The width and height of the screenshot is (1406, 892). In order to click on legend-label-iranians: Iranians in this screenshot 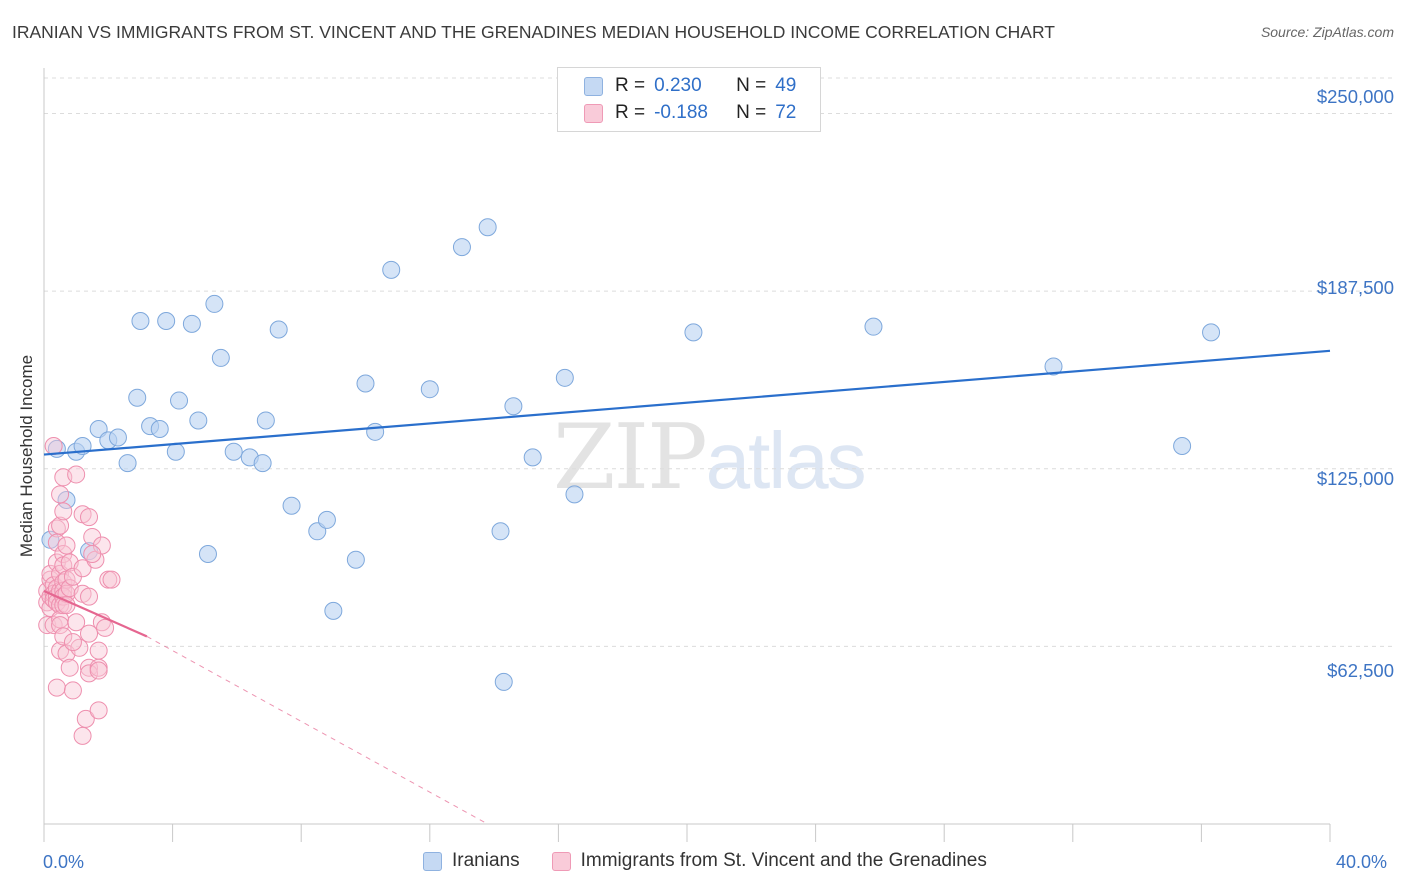, I will do `click(486, 860)`.